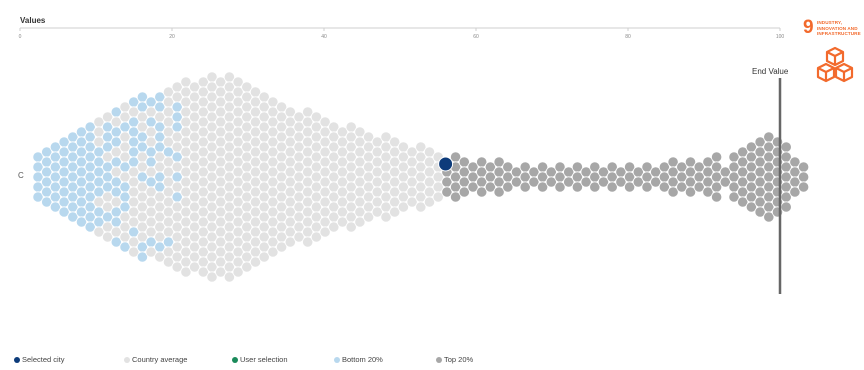  I want to click on legend-item: Bottom 20%, so click(358, 359).